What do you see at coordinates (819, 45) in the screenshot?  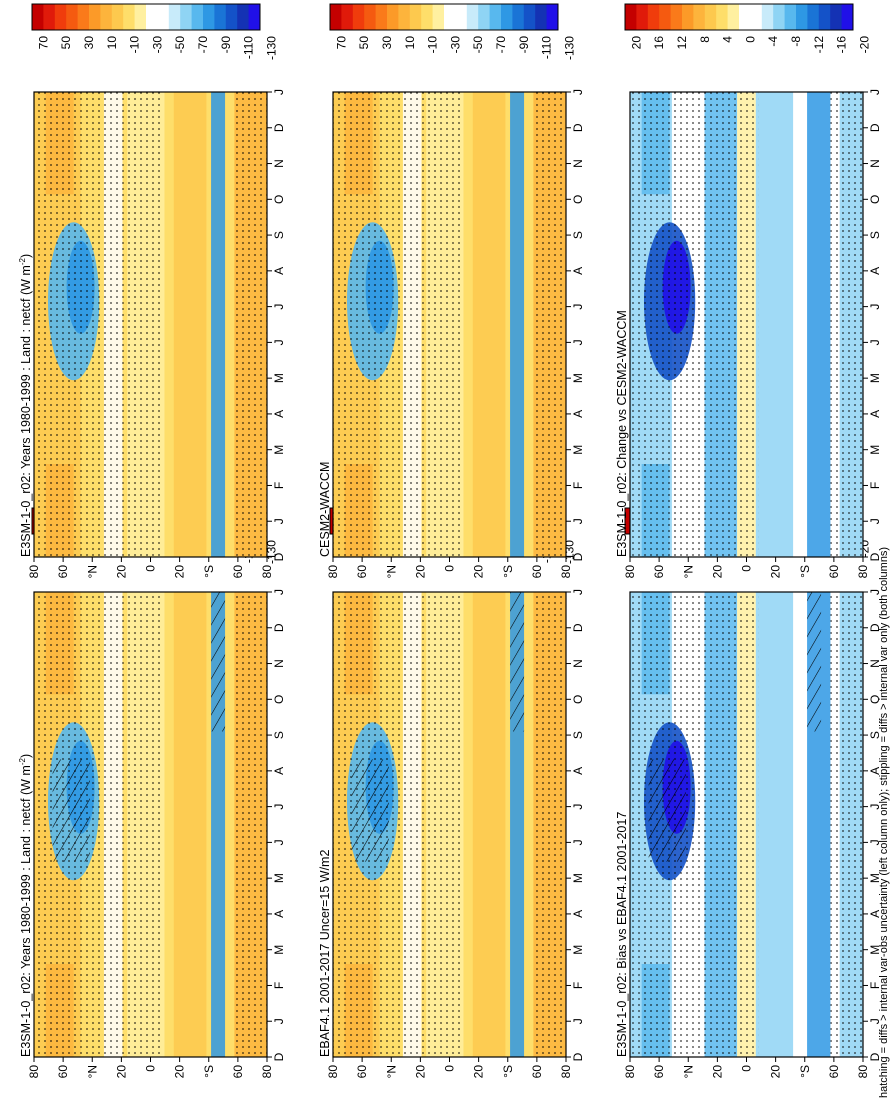 I see `colorbar-tick-label: -12` at bounding box center [819, 45].